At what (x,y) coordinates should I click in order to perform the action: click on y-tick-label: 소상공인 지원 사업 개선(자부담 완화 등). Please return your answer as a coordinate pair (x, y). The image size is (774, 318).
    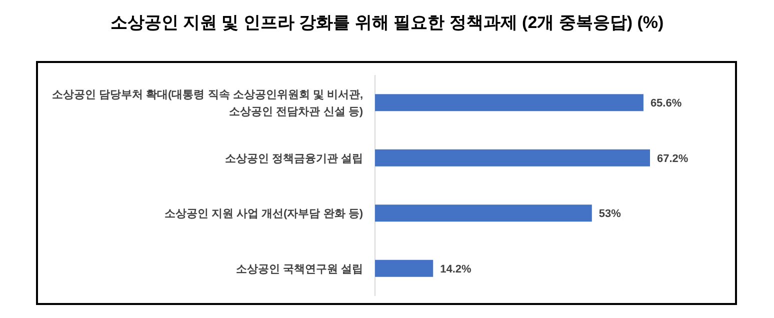
    Looking at the image, I should click on (264, 214).